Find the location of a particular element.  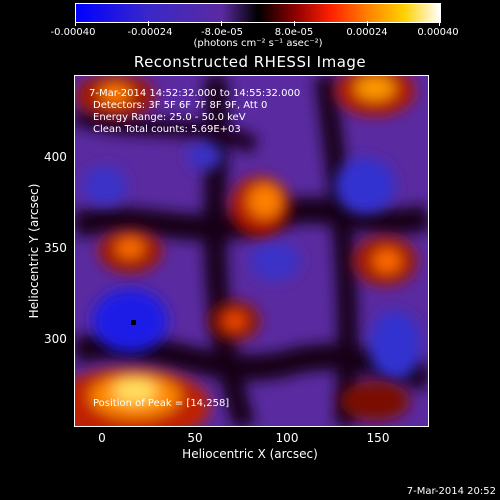

x-axis-label: Heliocentric X (arcsec) is located at coordinates (250, 454).